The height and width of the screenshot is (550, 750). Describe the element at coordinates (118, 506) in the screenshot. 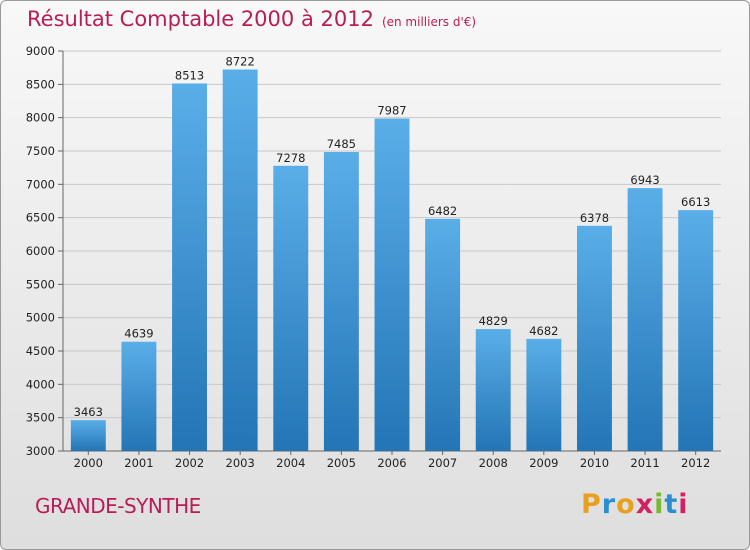

I see `place-name: GRANDE-SYNTHE` at that location.